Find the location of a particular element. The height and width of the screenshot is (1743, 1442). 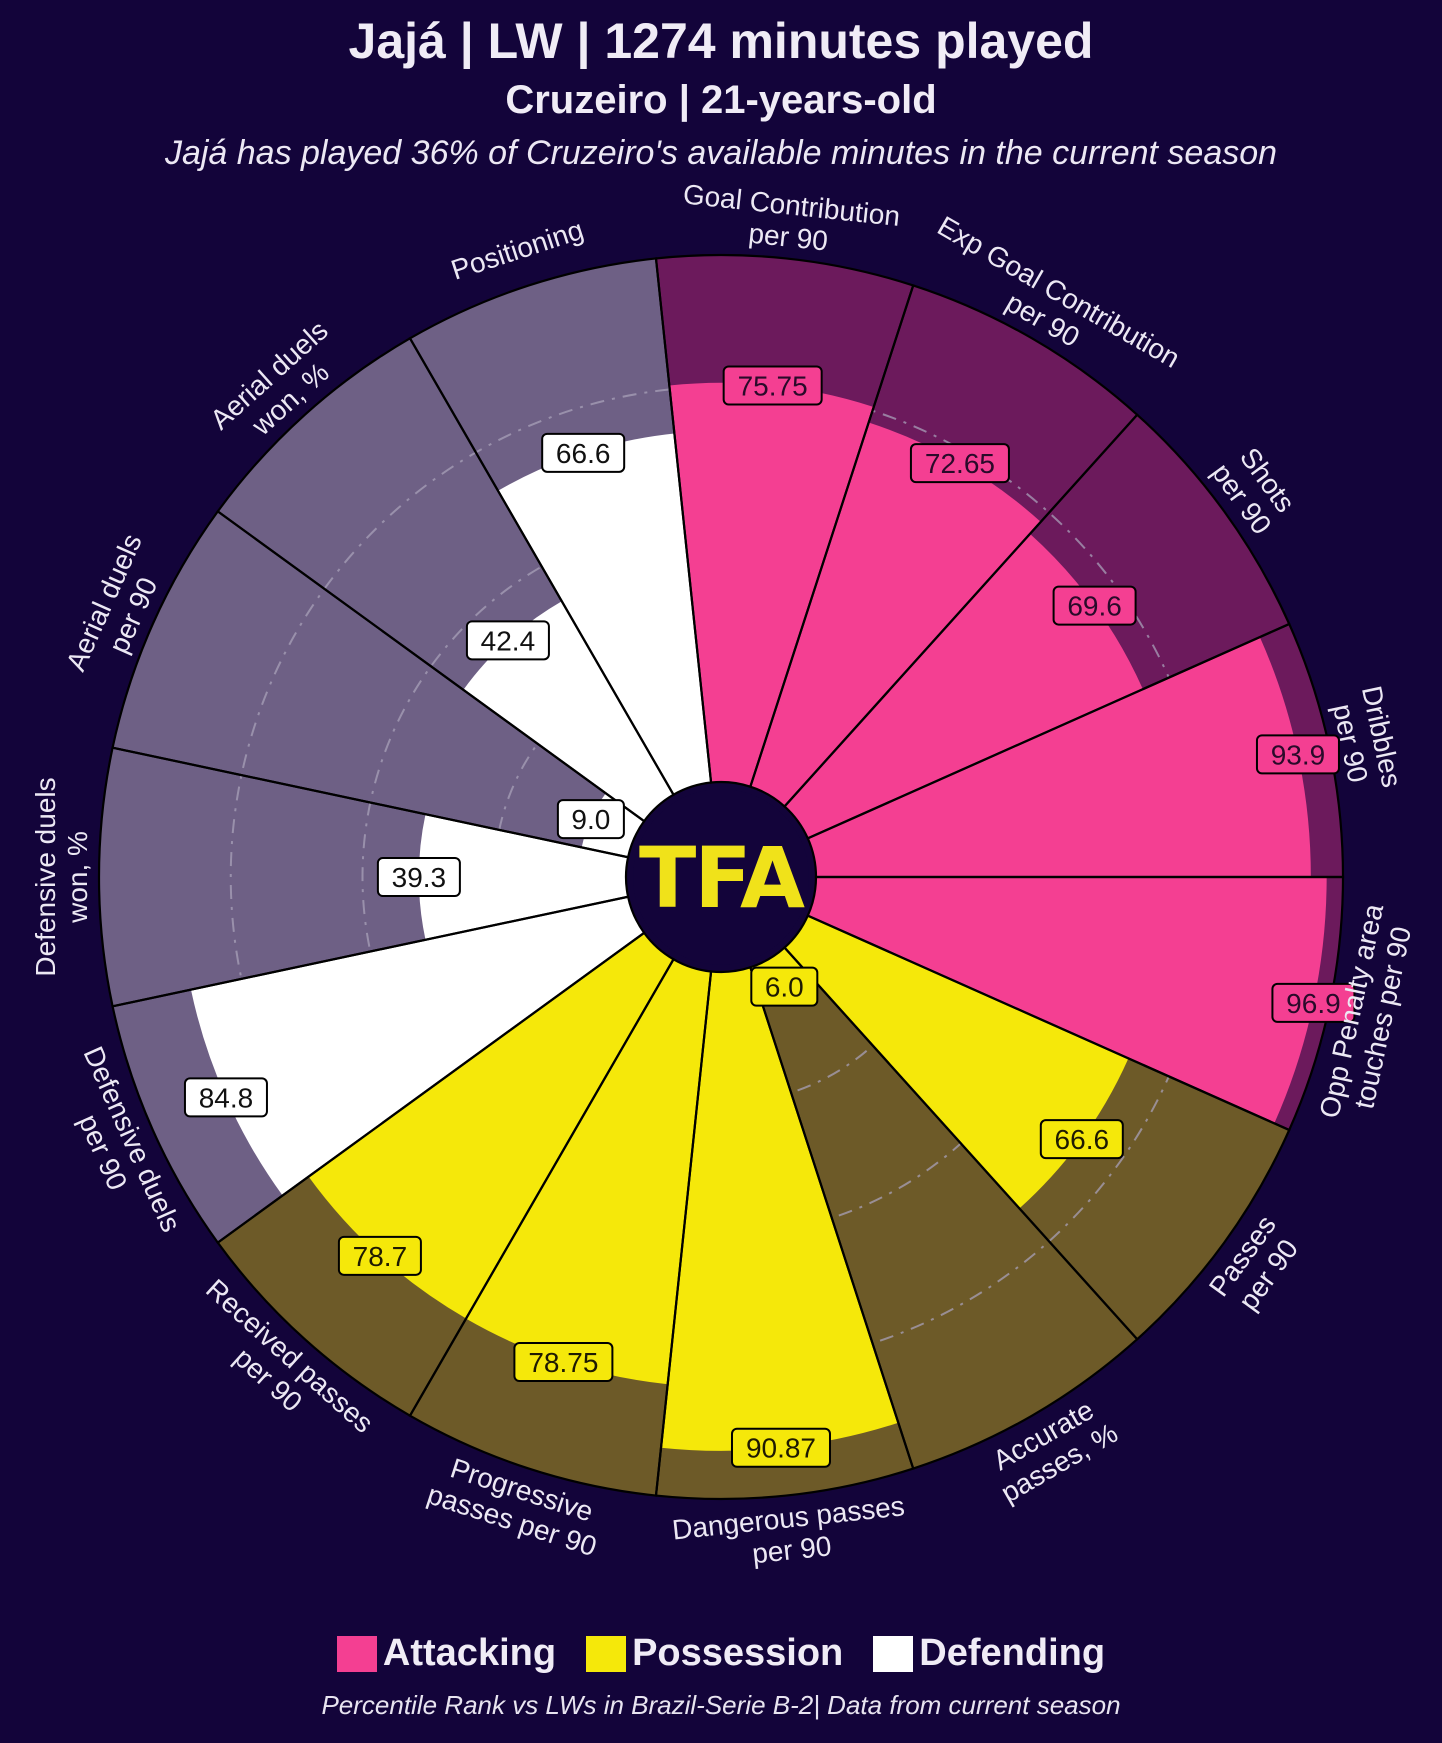

param-label: Dribblesper 90 is located at coordinates (1366, 740).